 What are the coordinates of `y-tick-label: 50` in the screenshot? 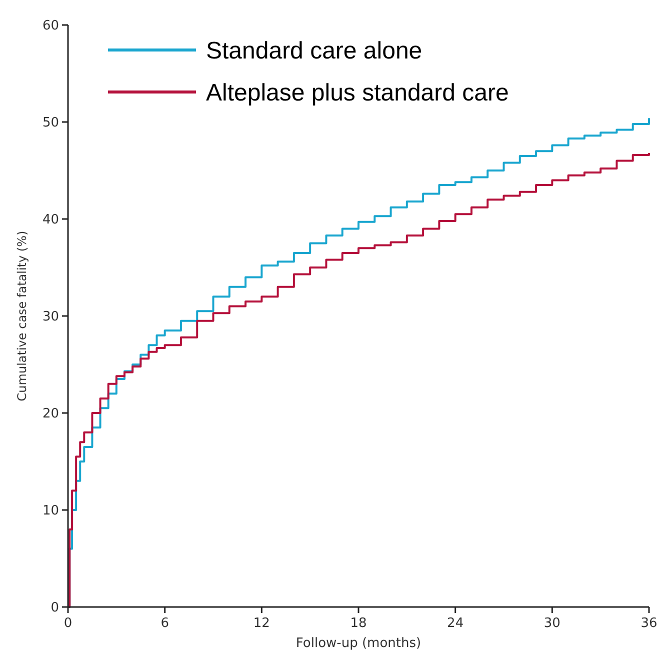 It's located at (50, 123).